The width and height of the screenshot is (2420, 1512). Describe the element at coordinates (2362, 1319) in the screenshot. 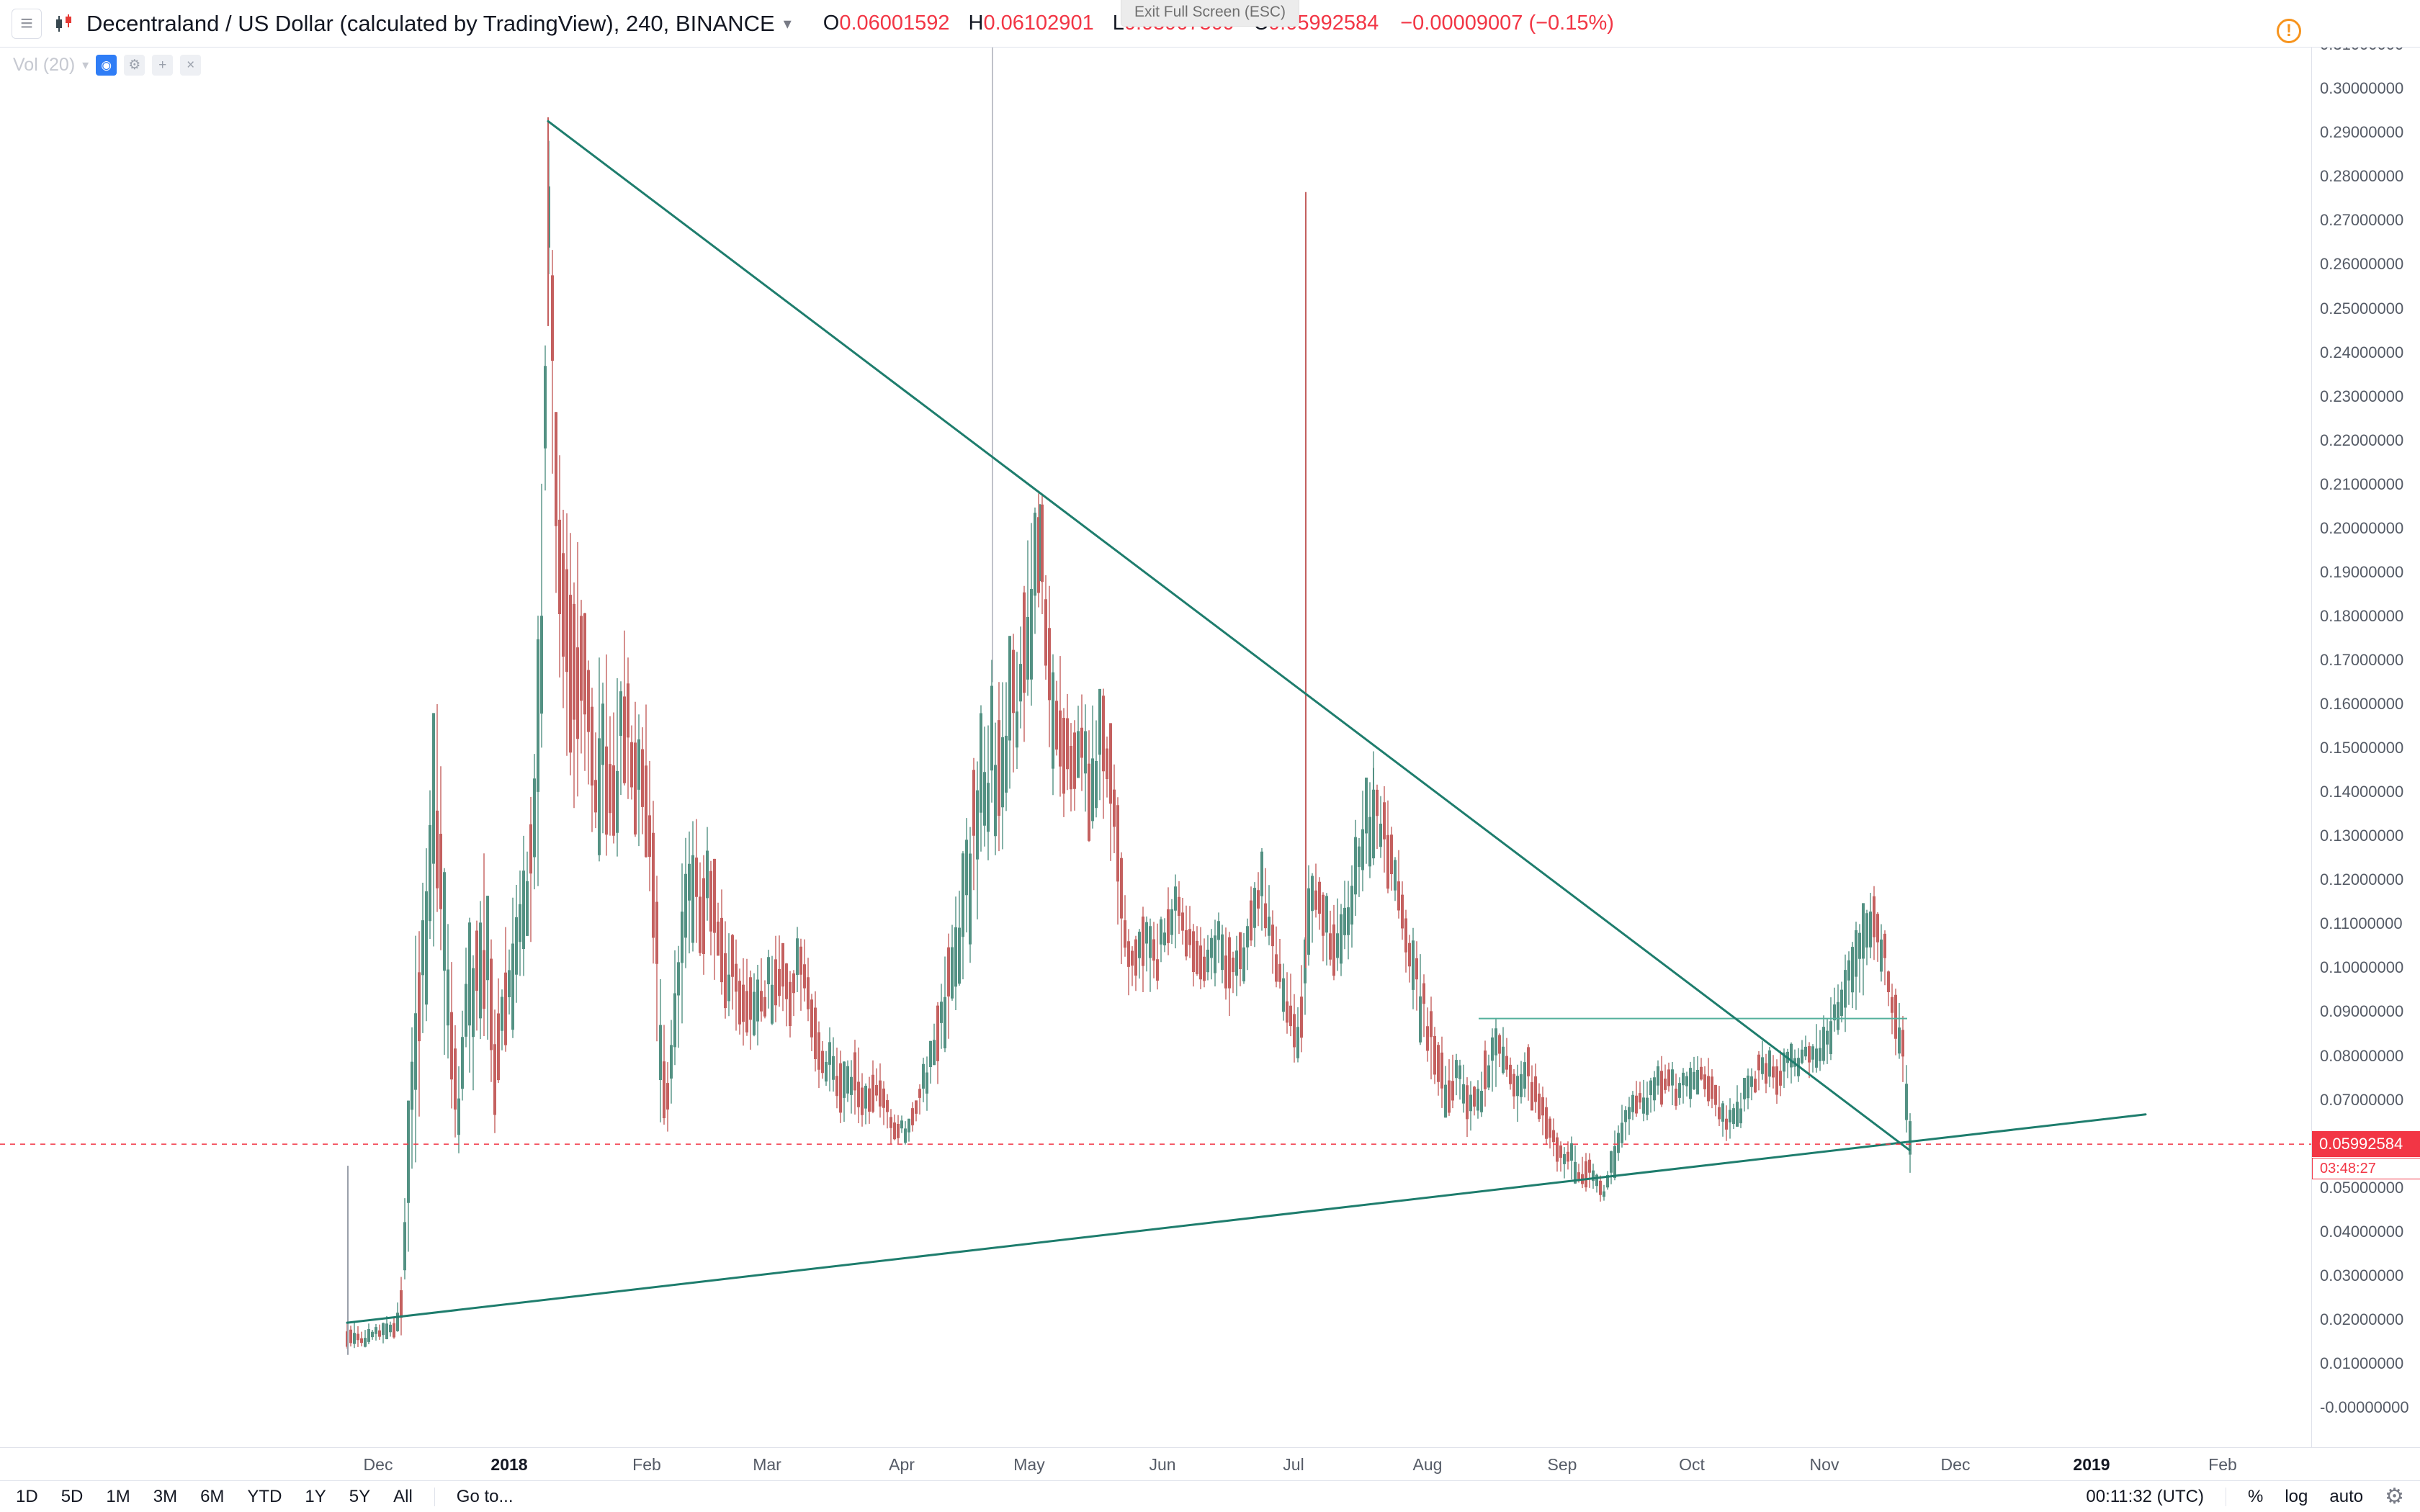

I see `price-axis-label: 0.02000000` at that location.